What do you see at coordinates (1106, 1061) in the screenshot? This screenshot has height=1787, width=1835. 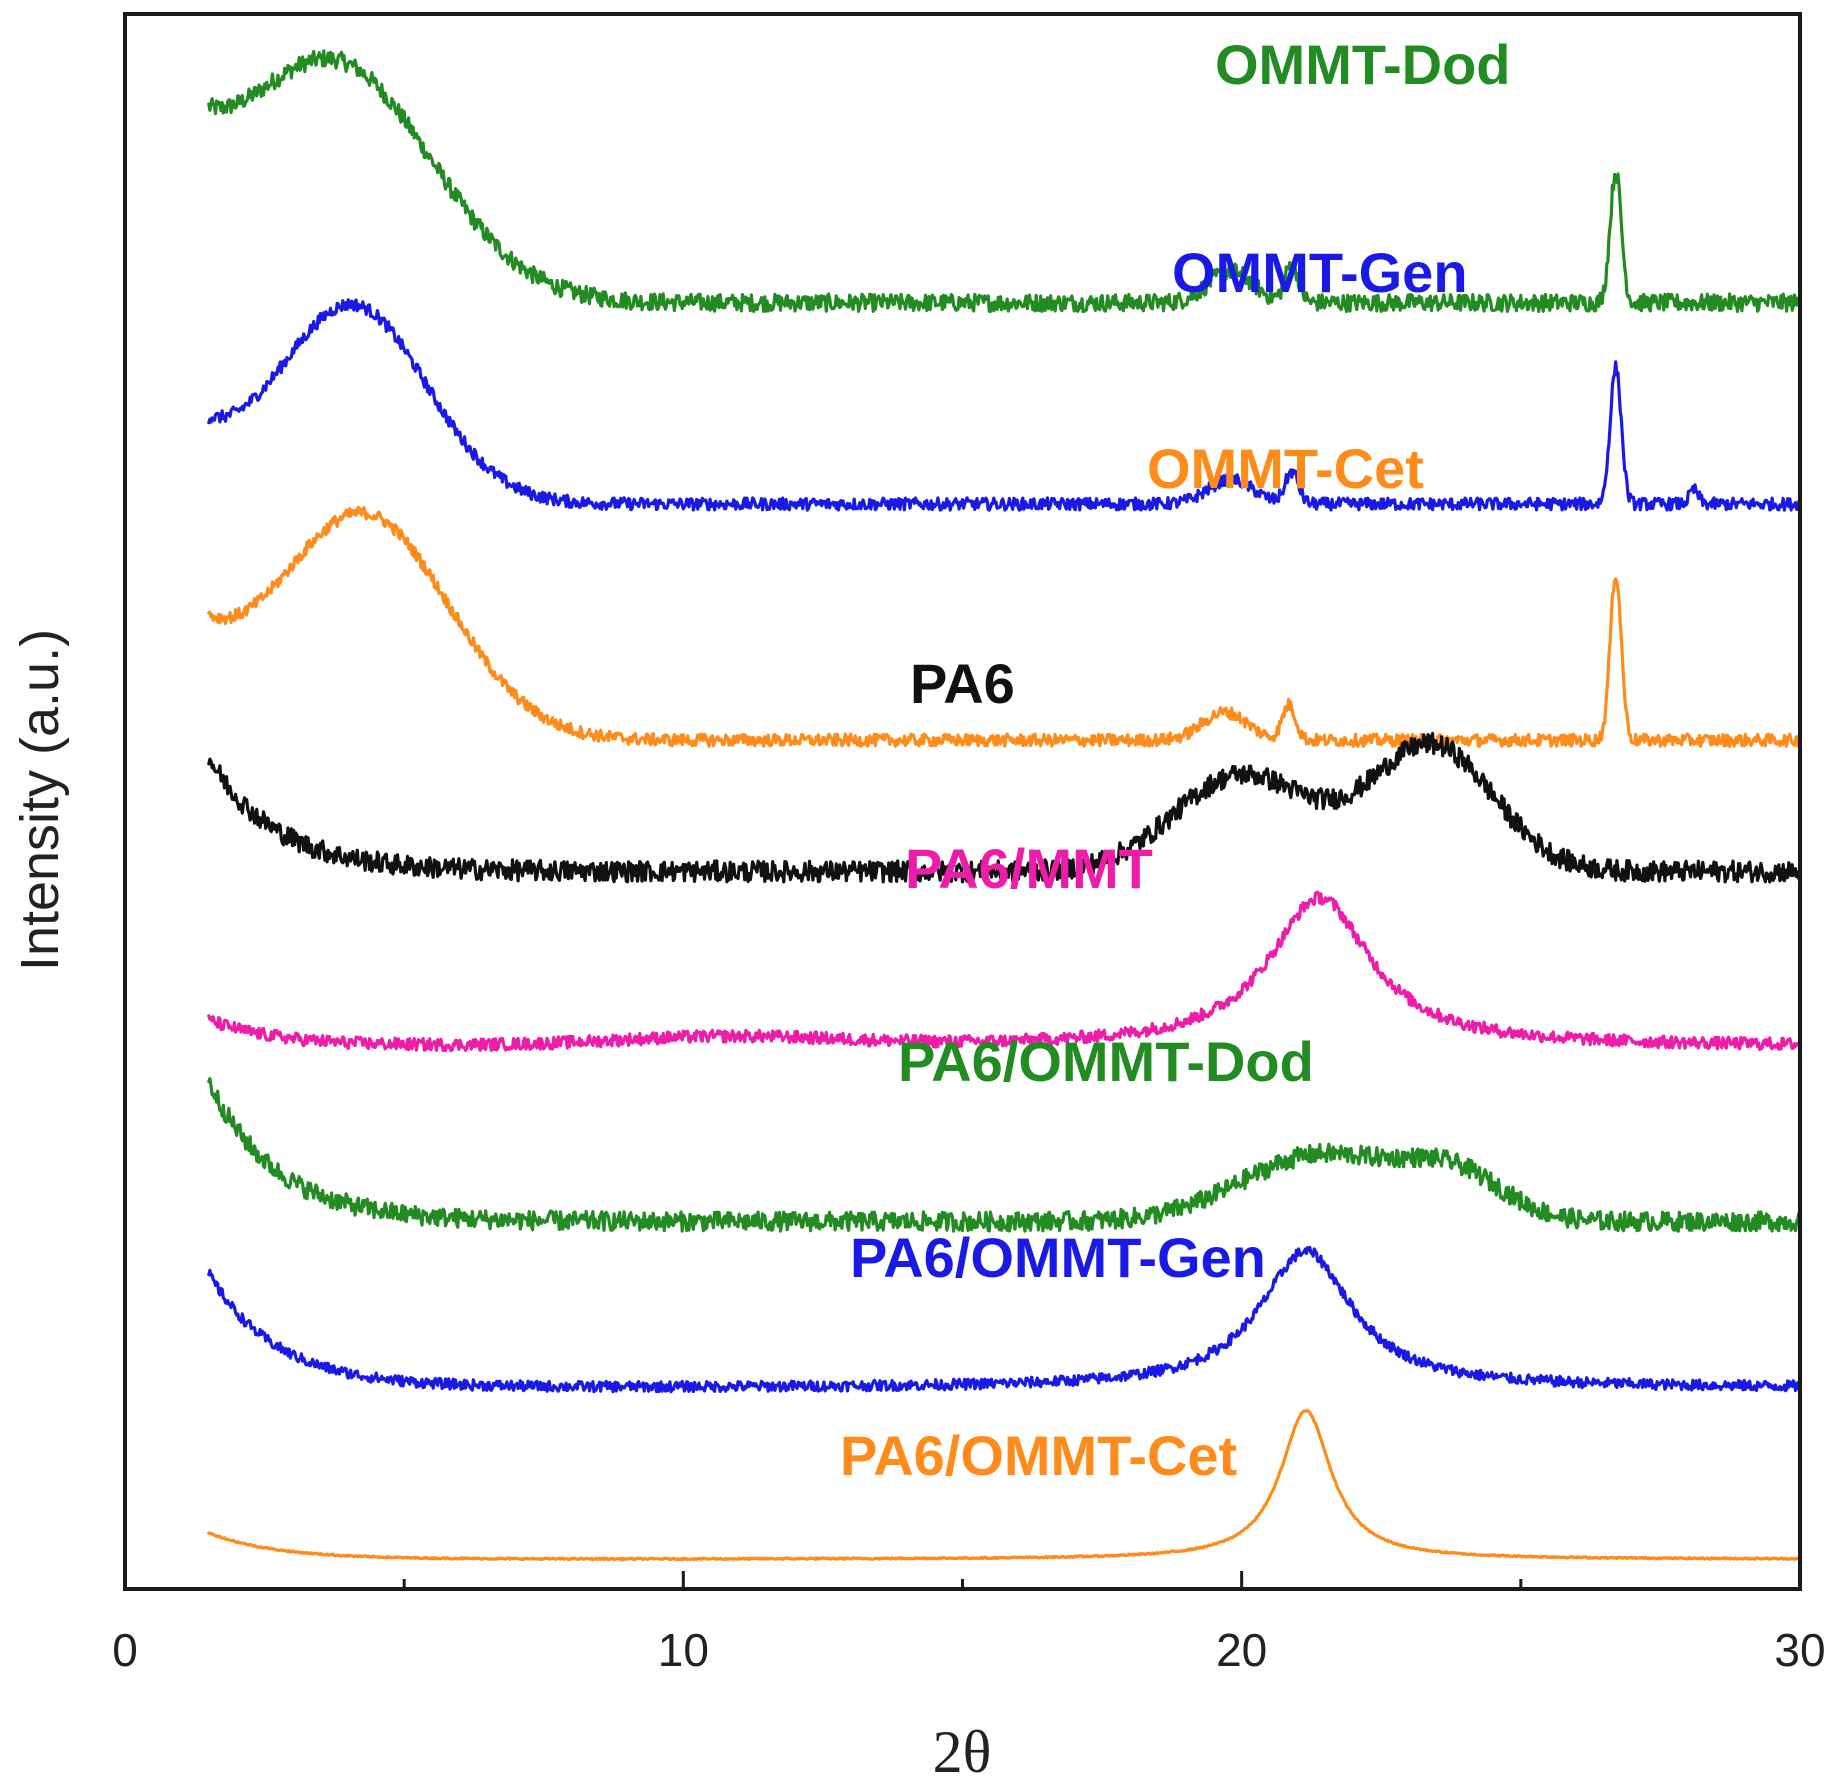 I see `label-pa6-ommt-dod: PA6/OMMT-Dod` at bounding box center [1106, 1061].